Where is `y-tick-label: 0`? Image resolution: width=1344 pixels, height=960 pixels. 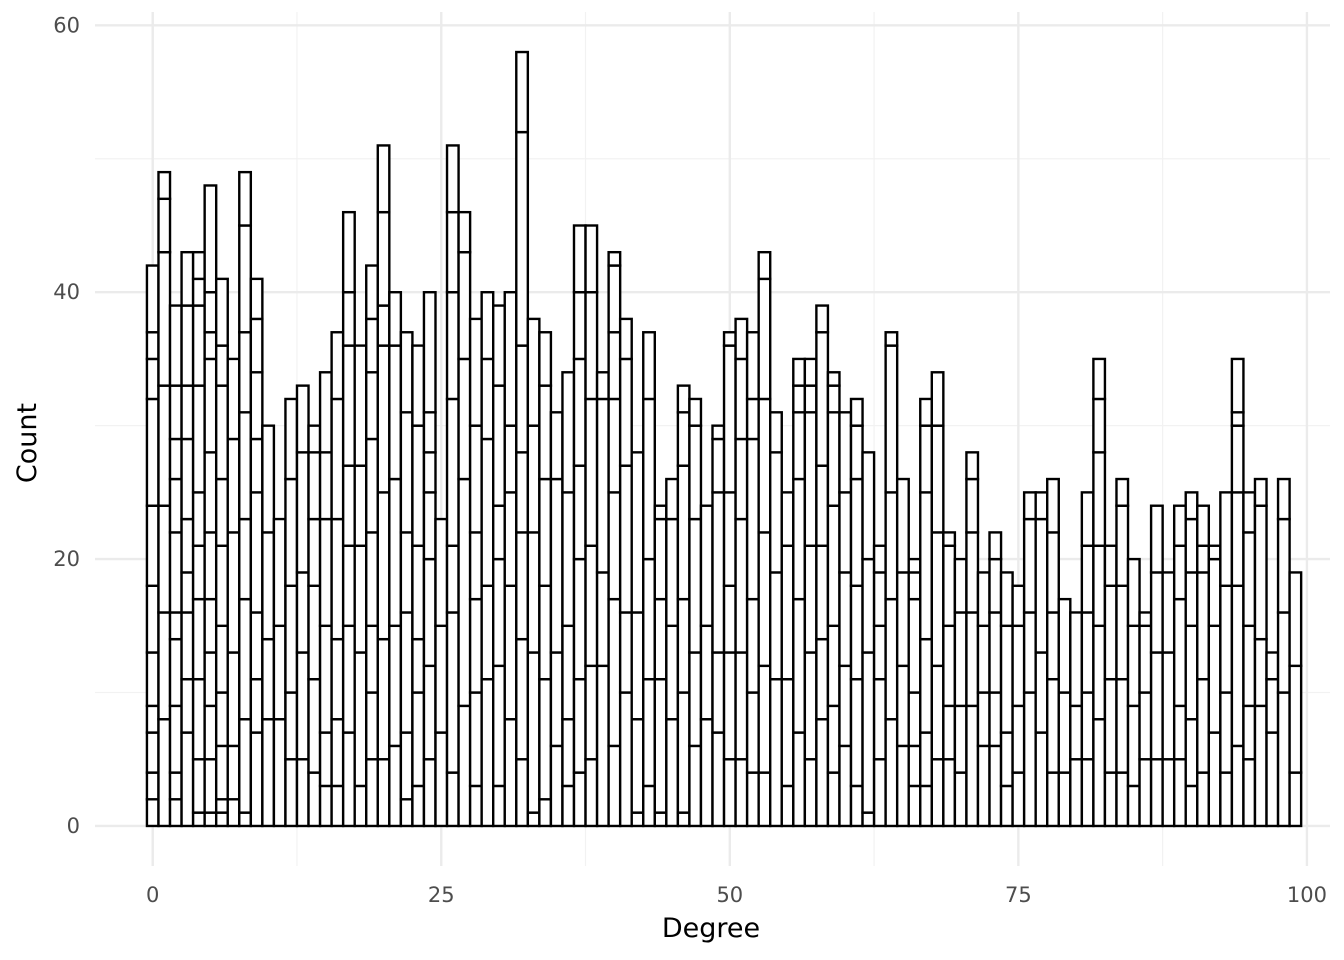 y-tick-label: 0 is located at coordinates (73, 826).